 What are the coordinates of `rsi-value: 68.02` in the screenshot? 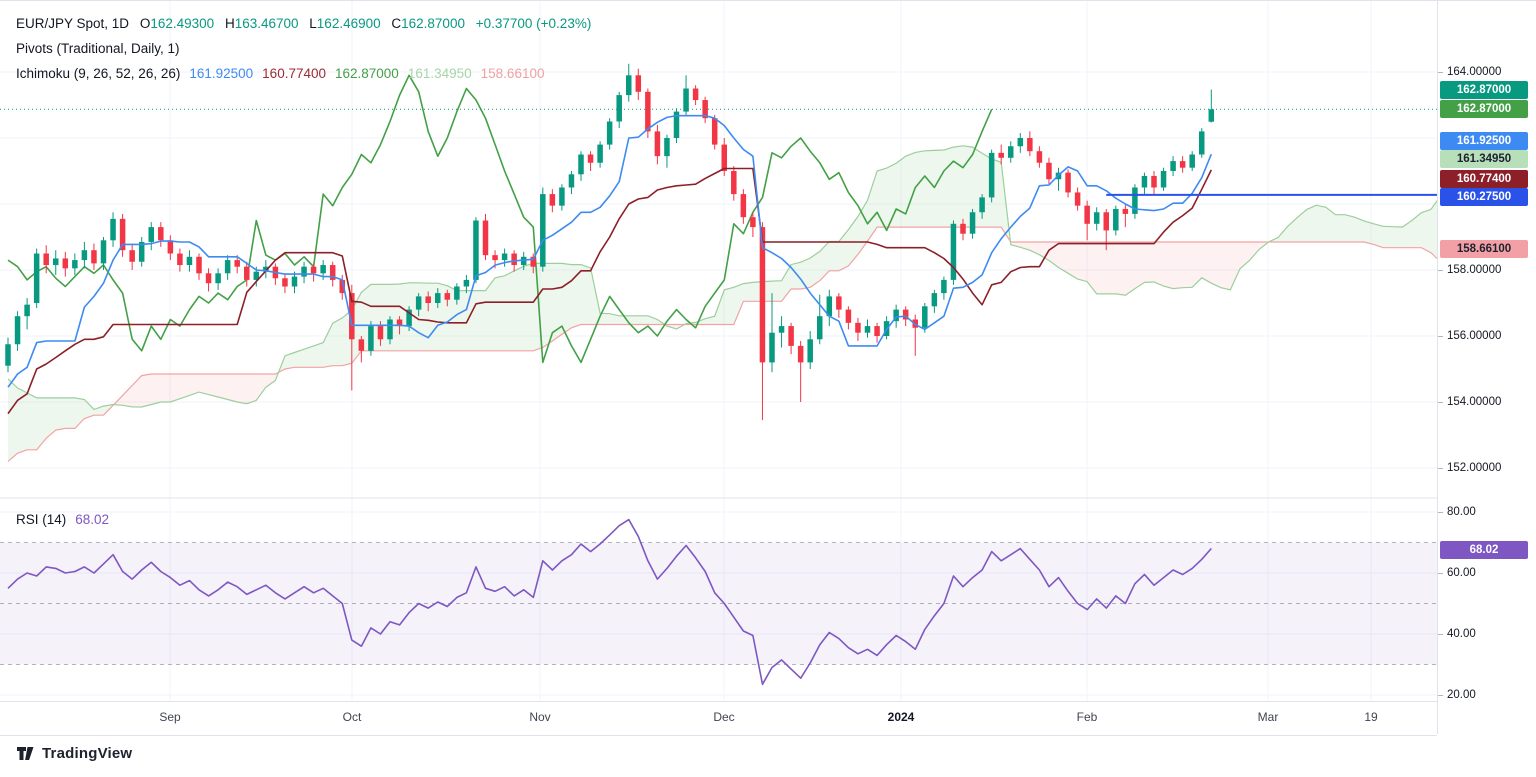 It's located at (92, 519).